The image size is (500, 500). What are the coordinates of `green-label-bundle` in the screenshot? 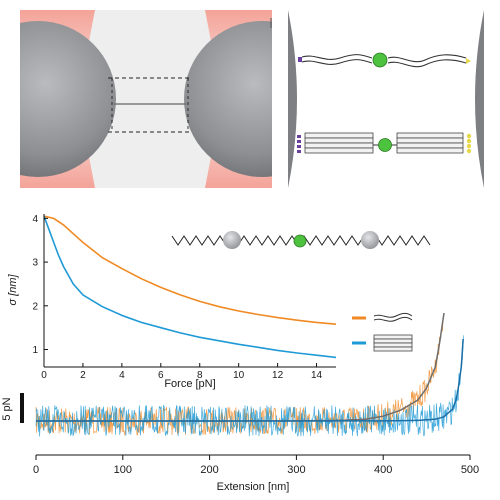 It's located at (385, 145).